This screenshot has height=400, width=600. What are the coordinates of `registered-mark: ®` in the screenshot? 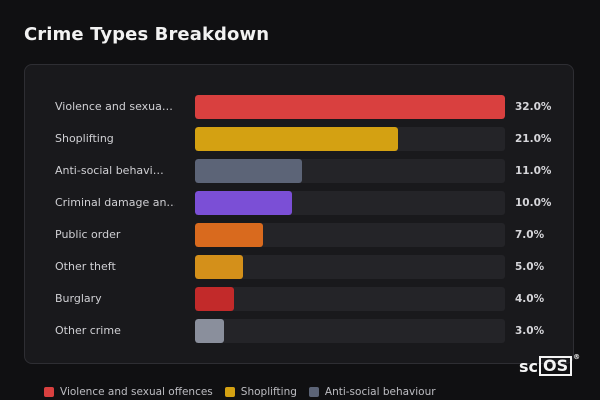 It's located at (577, 357).